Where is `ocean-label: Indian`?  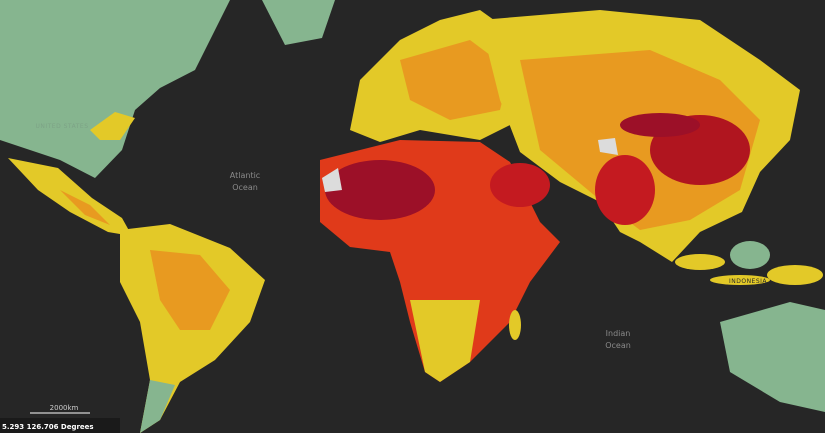
ocean-label: Indian is located at coordinates (618, 333).